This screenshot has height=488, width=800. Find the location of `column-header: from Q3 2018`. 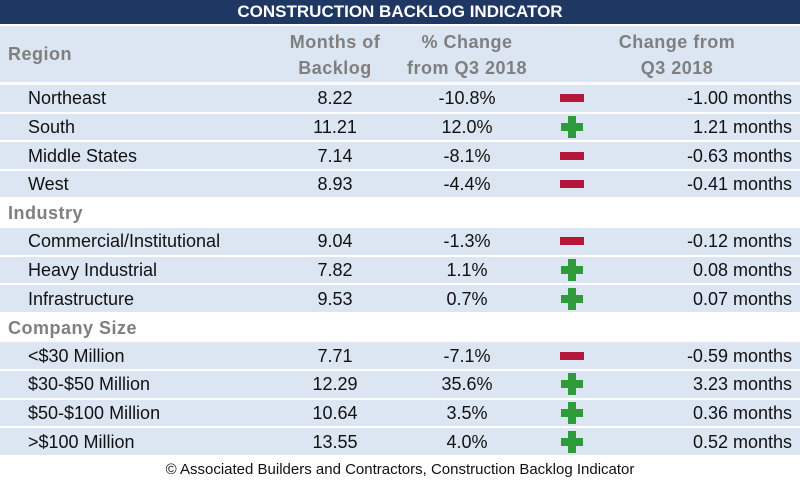

column-header: from Q3 2018 is located at coordinates (467, 68).